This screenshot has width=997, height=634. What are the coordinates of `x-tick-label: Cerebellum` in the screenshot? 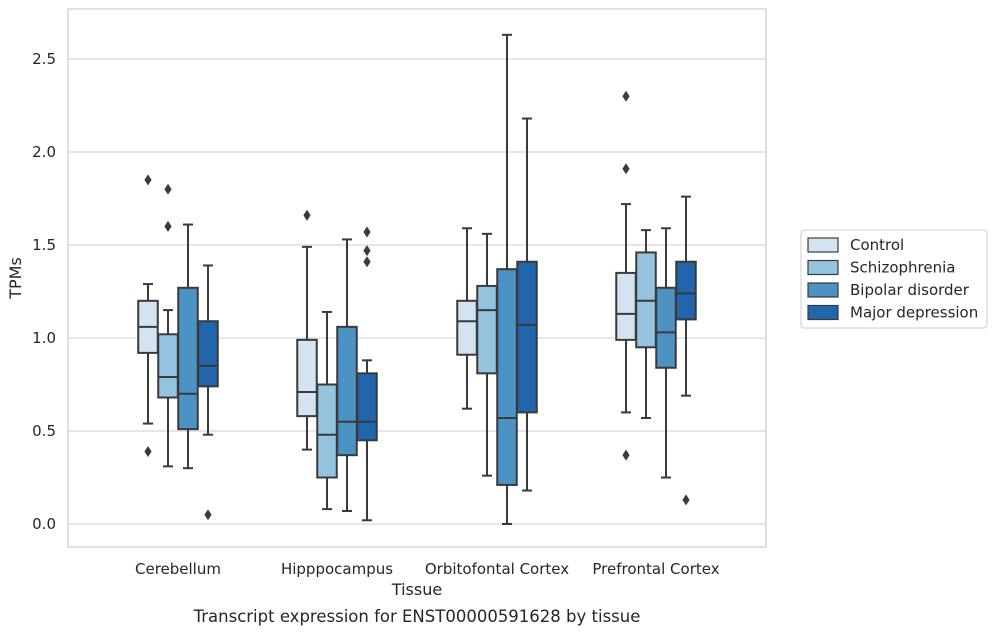 It's located at (178, 569).